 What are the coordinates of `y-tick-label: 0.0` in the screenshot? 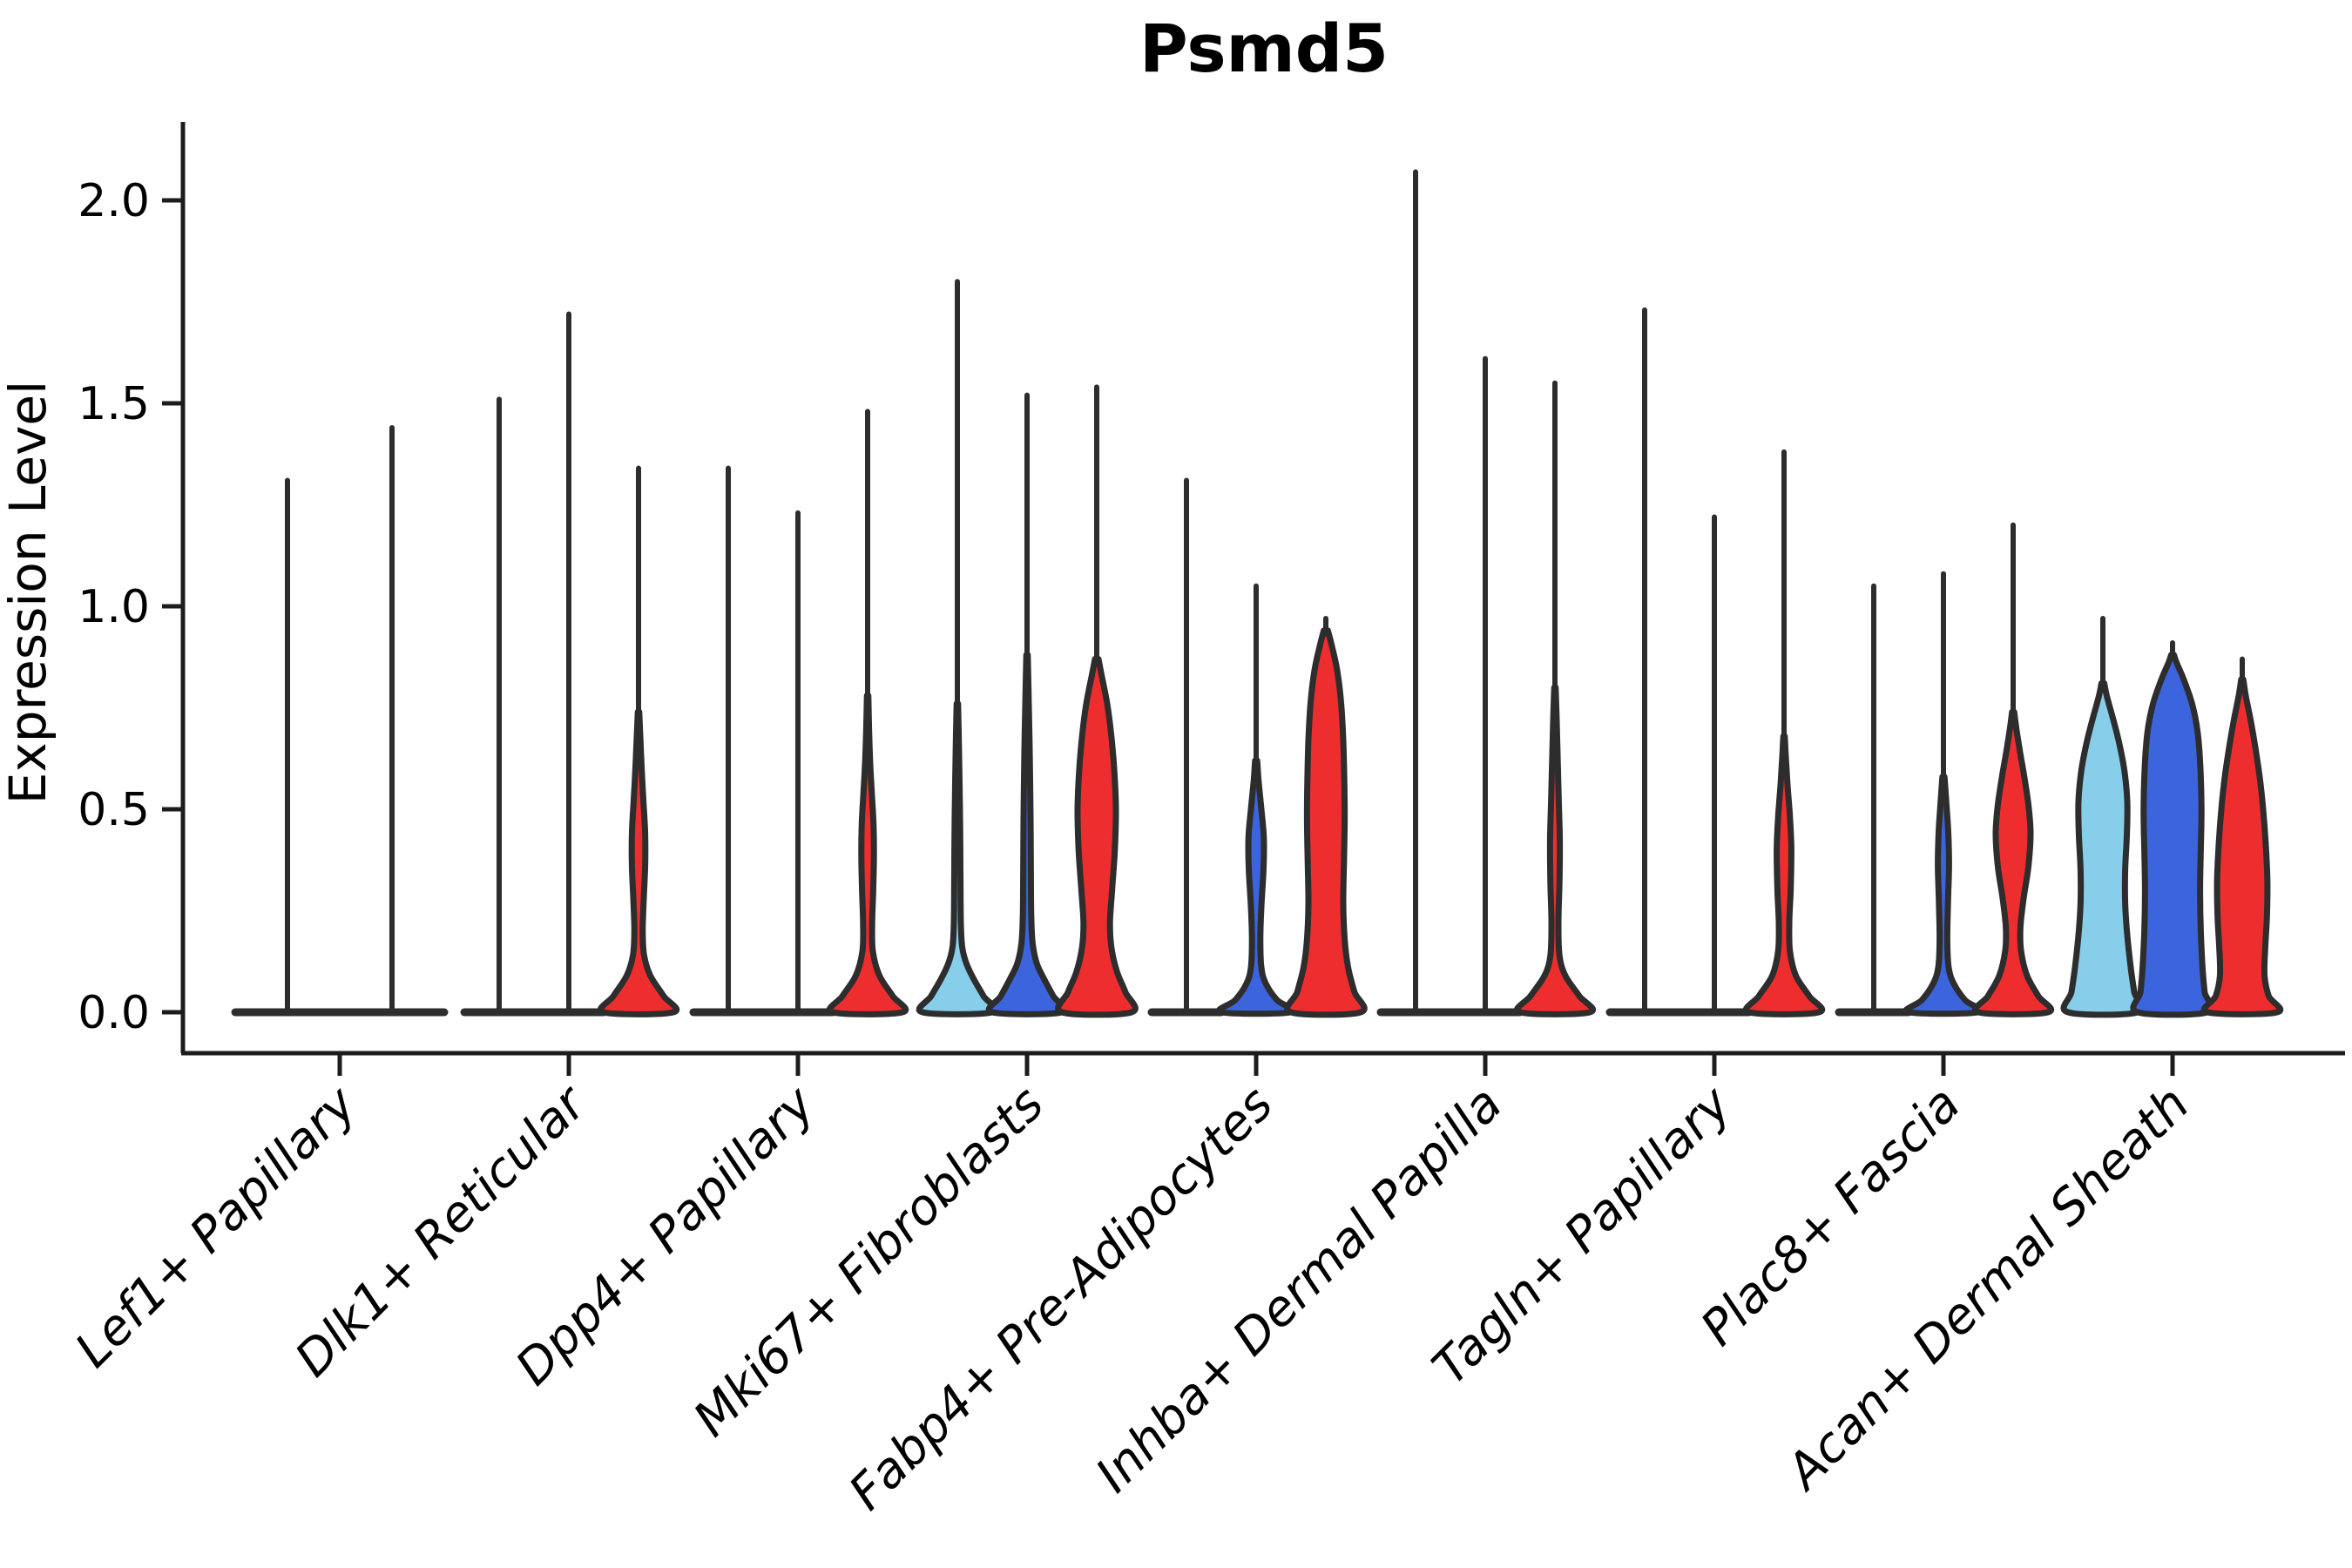 It's located at (114, 1013).